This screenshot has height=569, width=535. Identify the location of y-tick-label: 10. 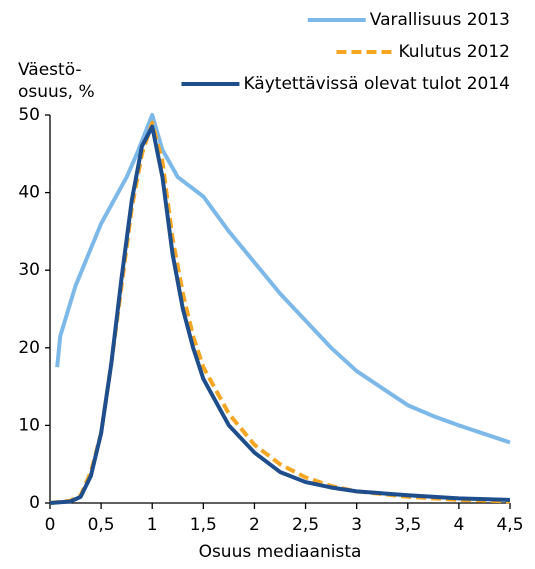
(29, 425).